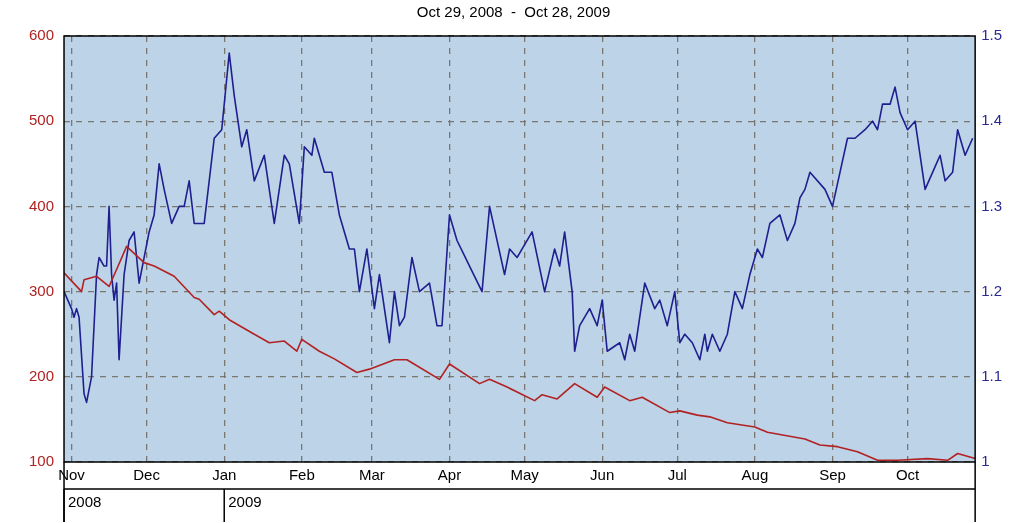 This screenshot has height=523, width=1015. What do you see at coordinates (42, 120) in the screenshot?
I see `y-tick-label: 500` at bounding box center [42, 120].